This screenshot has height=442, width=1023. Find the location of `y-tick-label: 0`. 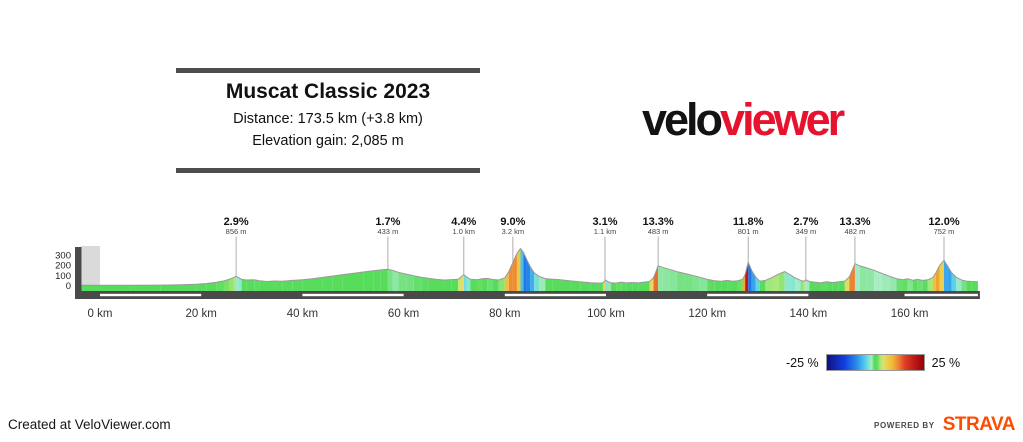

y-tick-label: 0 is located at coordinates (68, 286).